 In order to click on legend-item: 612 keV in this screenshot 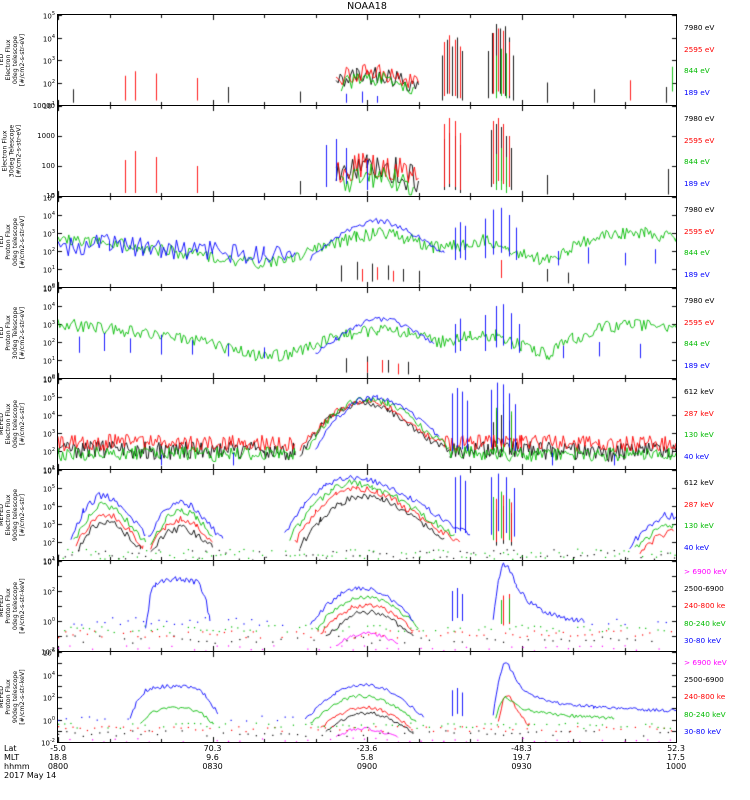, I will do `click(699, 483)`.